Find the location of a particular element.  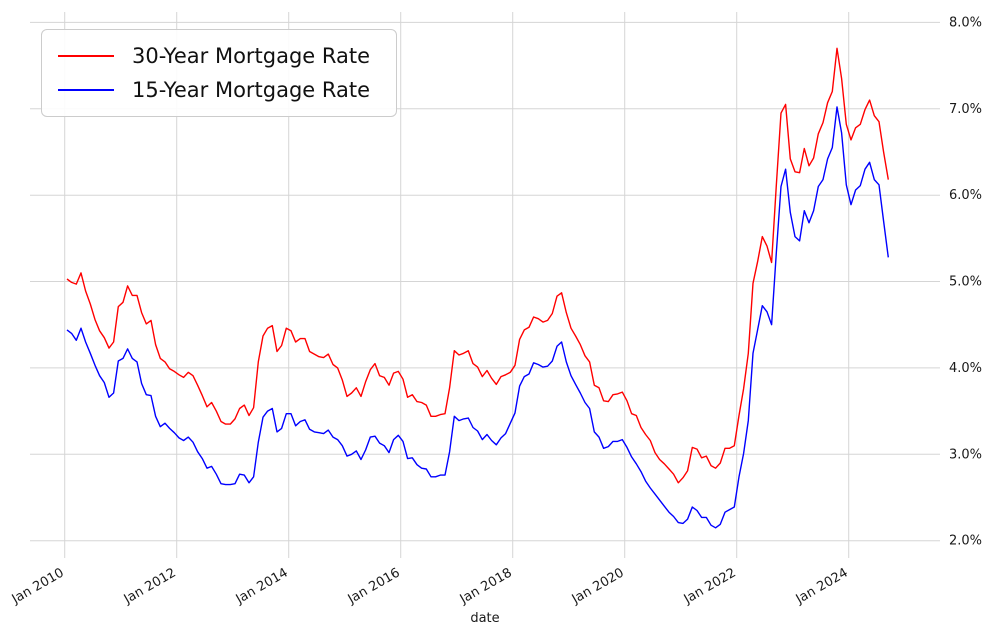

legend-item-30-year: 30-Year Mortgage Rate is located at coordinates (214, 56).